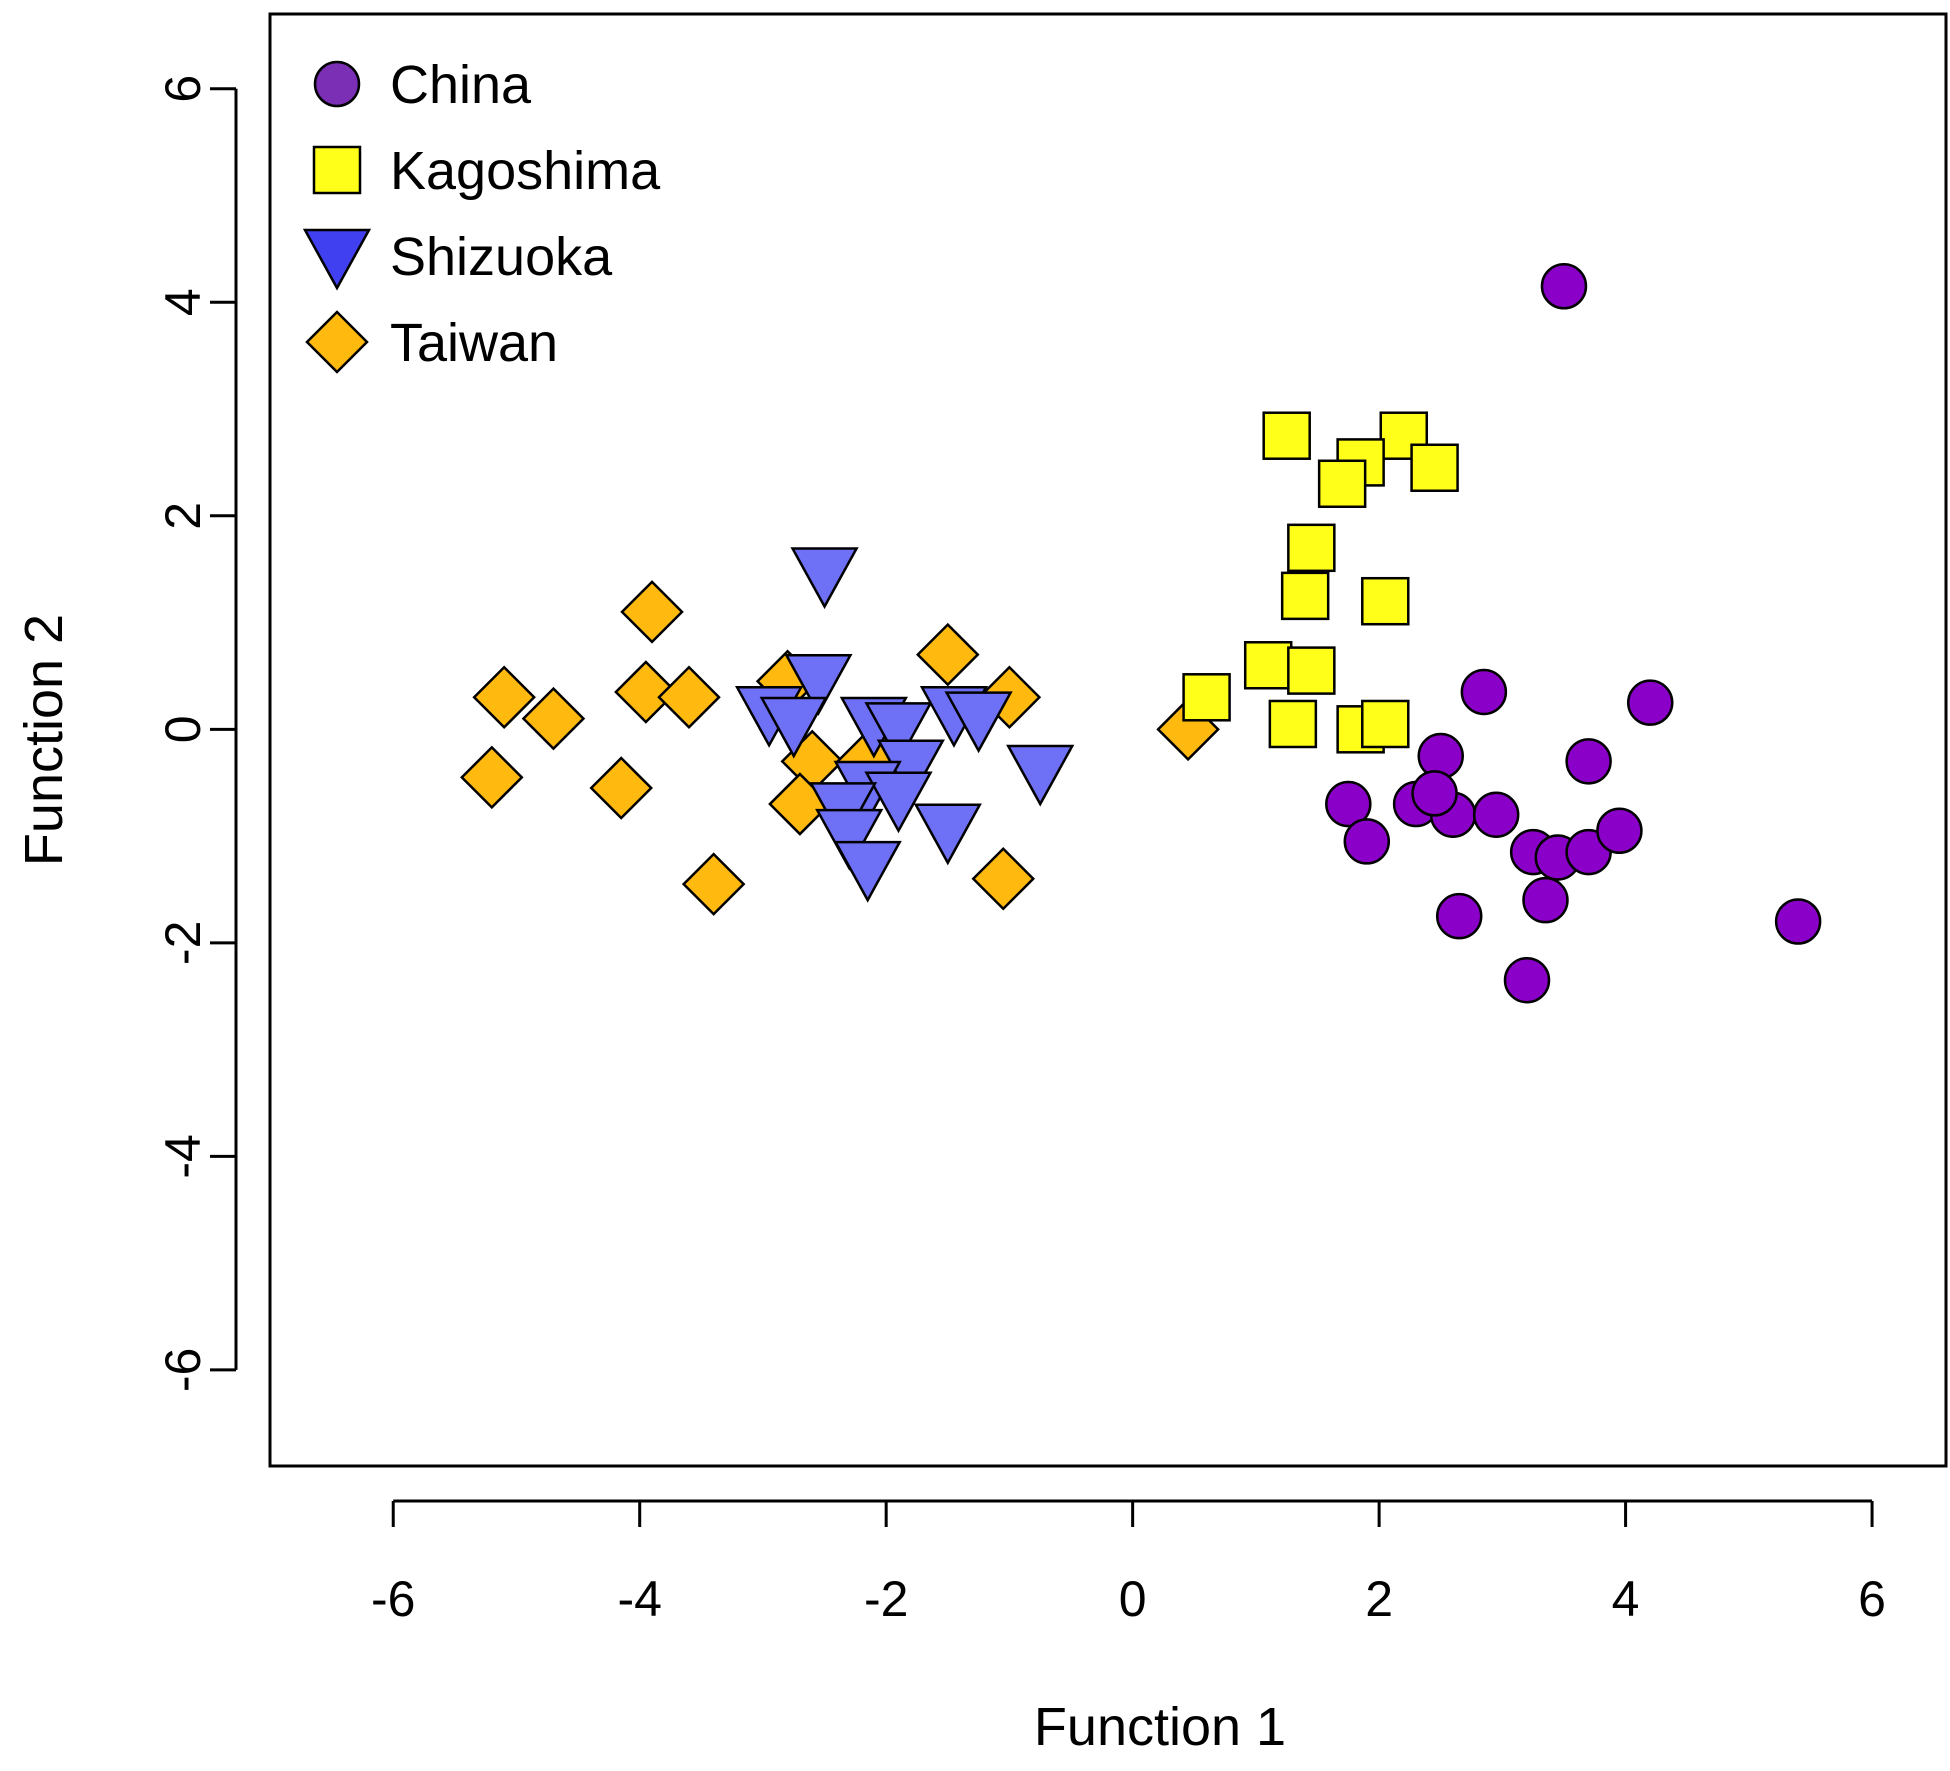 This screenshot has height=1771, width=1950. I want to click on x-axis-title: Function 1, so click(1160, 1727).